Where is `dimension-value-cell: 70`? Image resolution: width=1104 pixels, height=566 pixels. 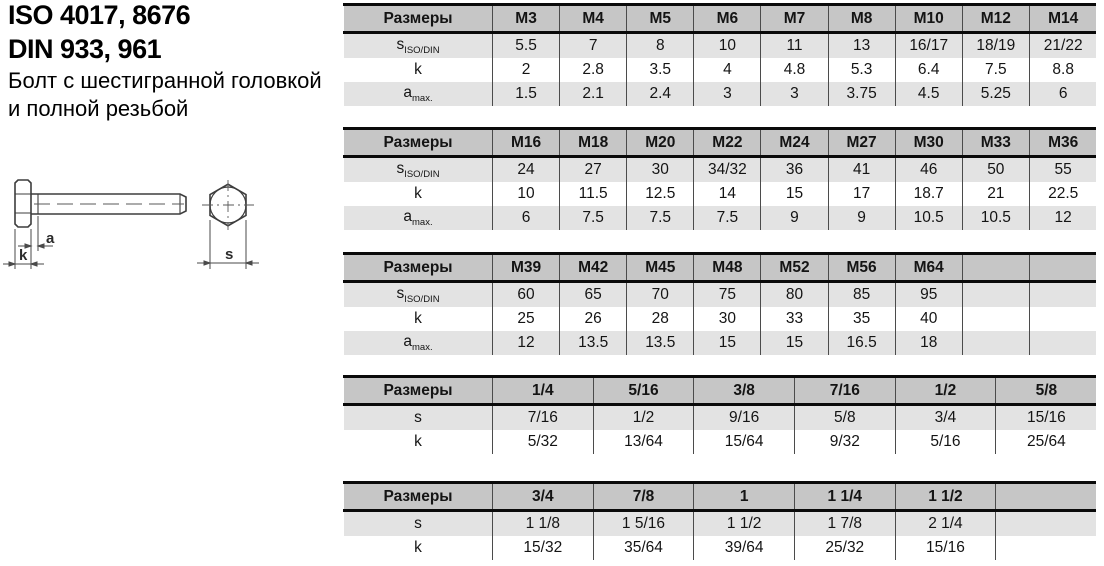
dimension-value-cell: 70 is located at coordinates (660, 294).